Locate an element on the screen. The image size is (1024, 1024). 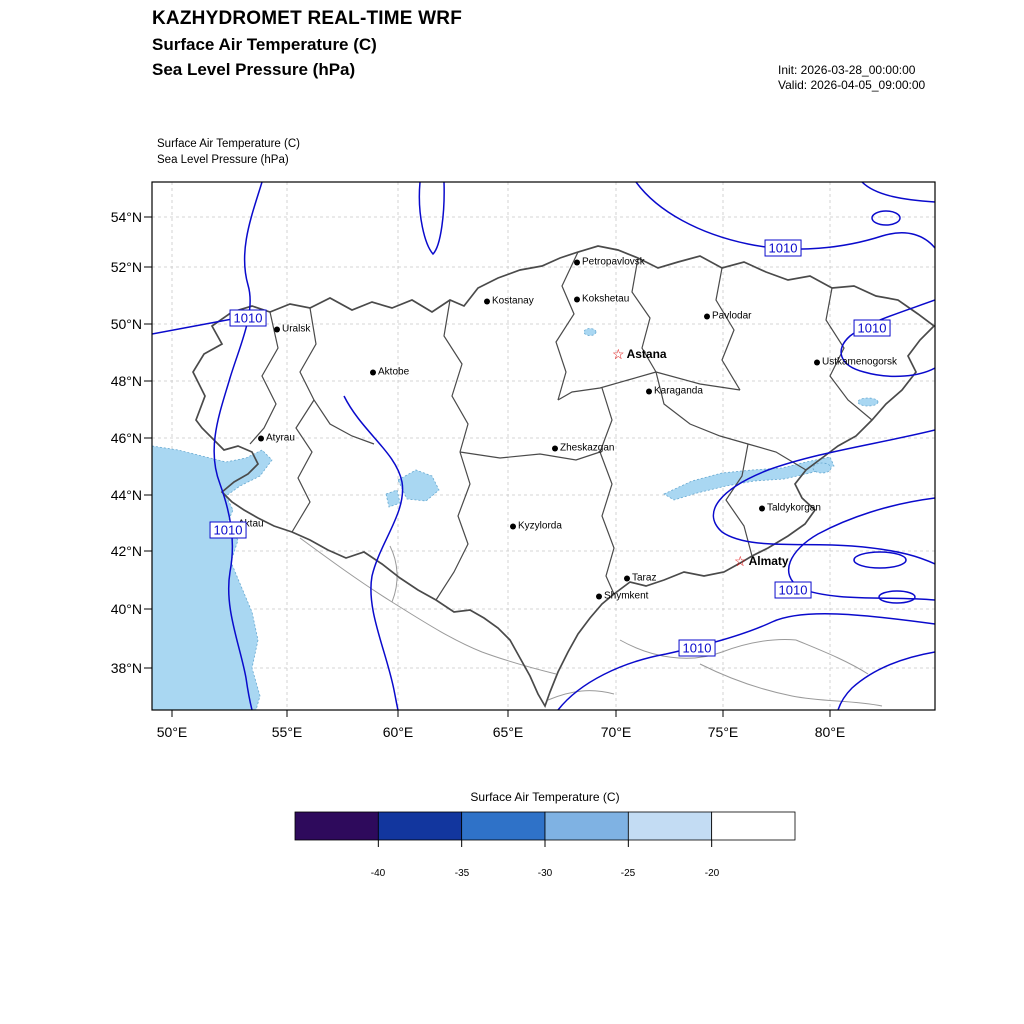
lake-zaysan is located at coordinates (868, 402).